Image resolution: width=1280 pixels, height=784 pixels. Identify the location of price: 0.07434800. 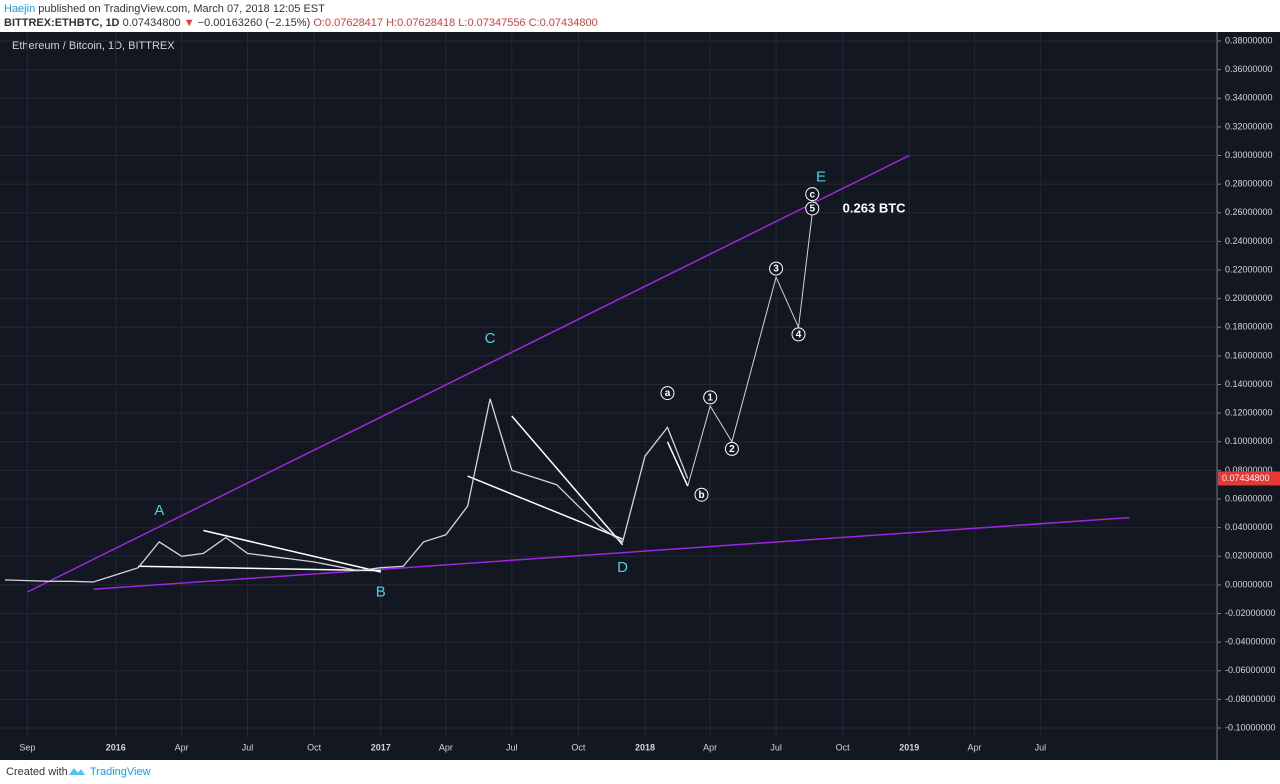
(151, 23).